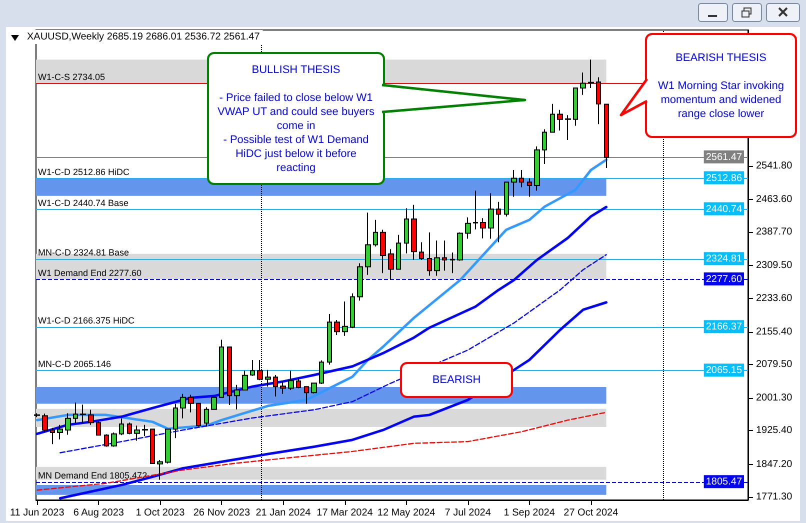 Image resolution: width=806 pixels, height=523 pixels. I want to click on x-tick-label: 11 Jun 2023, so click(37, 513).